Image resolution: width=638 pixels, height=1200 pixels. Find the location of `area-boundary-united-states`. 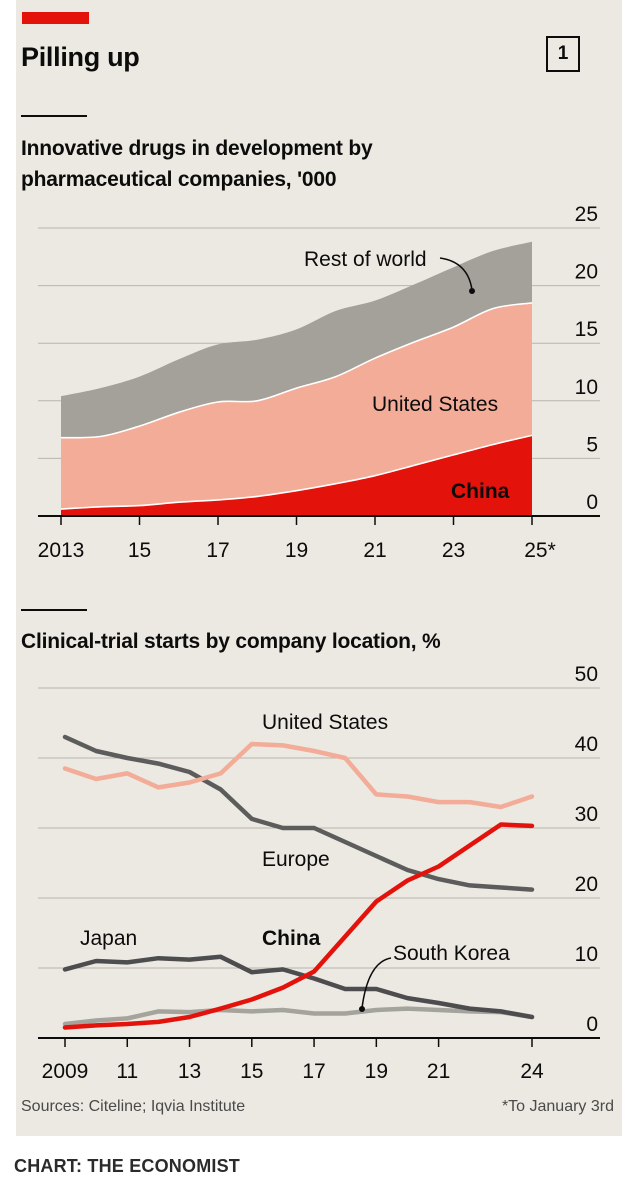

area-boundary-united-states is located at coordinates (296, 370).